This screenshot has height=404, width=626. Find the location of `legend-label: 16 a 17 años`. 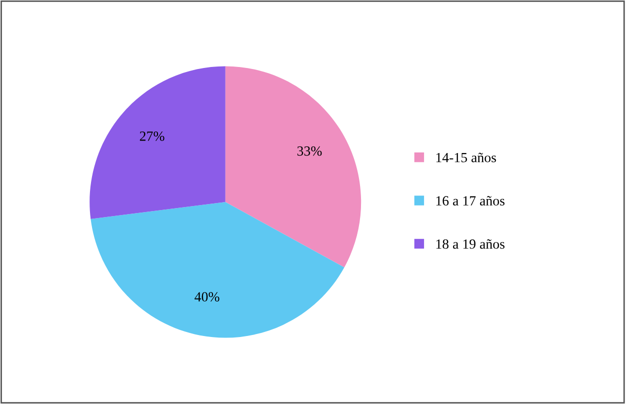

legend-label: 16 a 17 años is located at coordinates (470, 201).